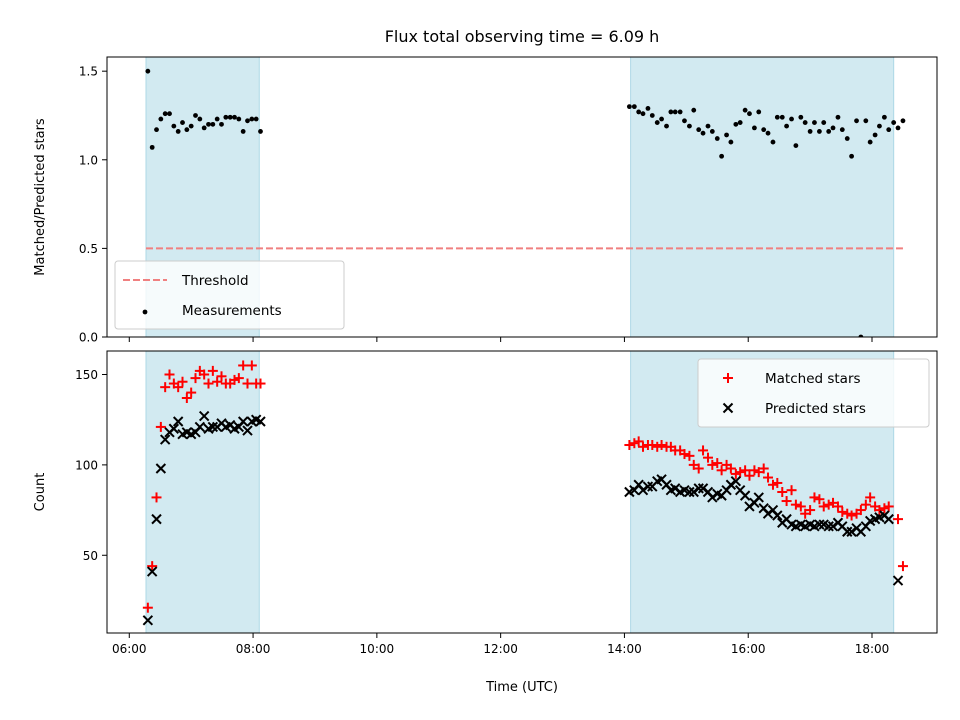  I want to click on legend-measurement-swatch, so click(145, 312).